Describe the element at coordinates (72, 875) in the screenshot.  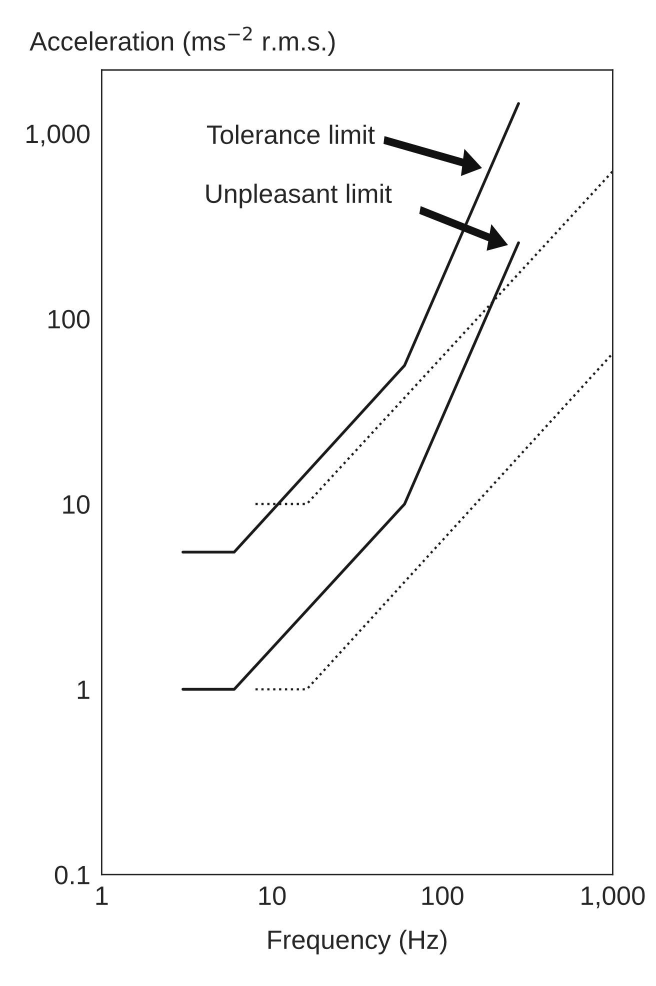
I see `y-tick-label: 0.1` at that location.